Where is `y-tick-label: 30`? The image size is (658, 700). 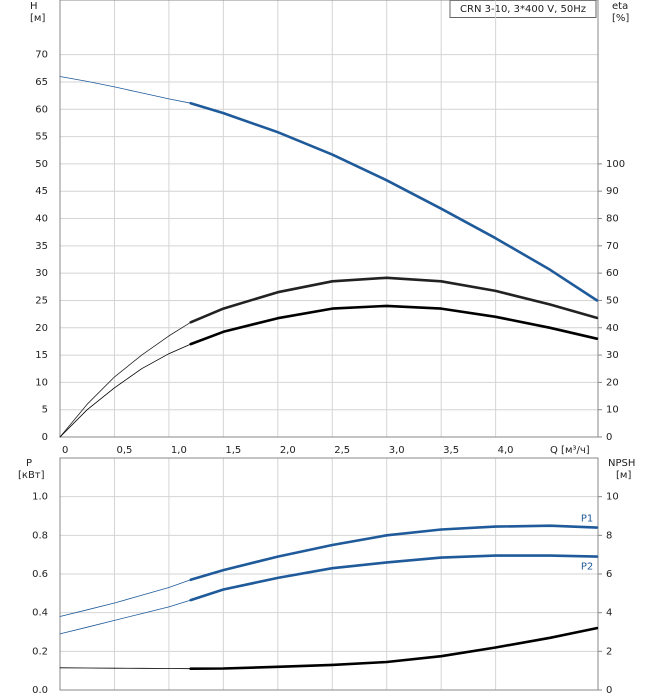 y-tick-label: 30 is located at coordinates (41, 273).